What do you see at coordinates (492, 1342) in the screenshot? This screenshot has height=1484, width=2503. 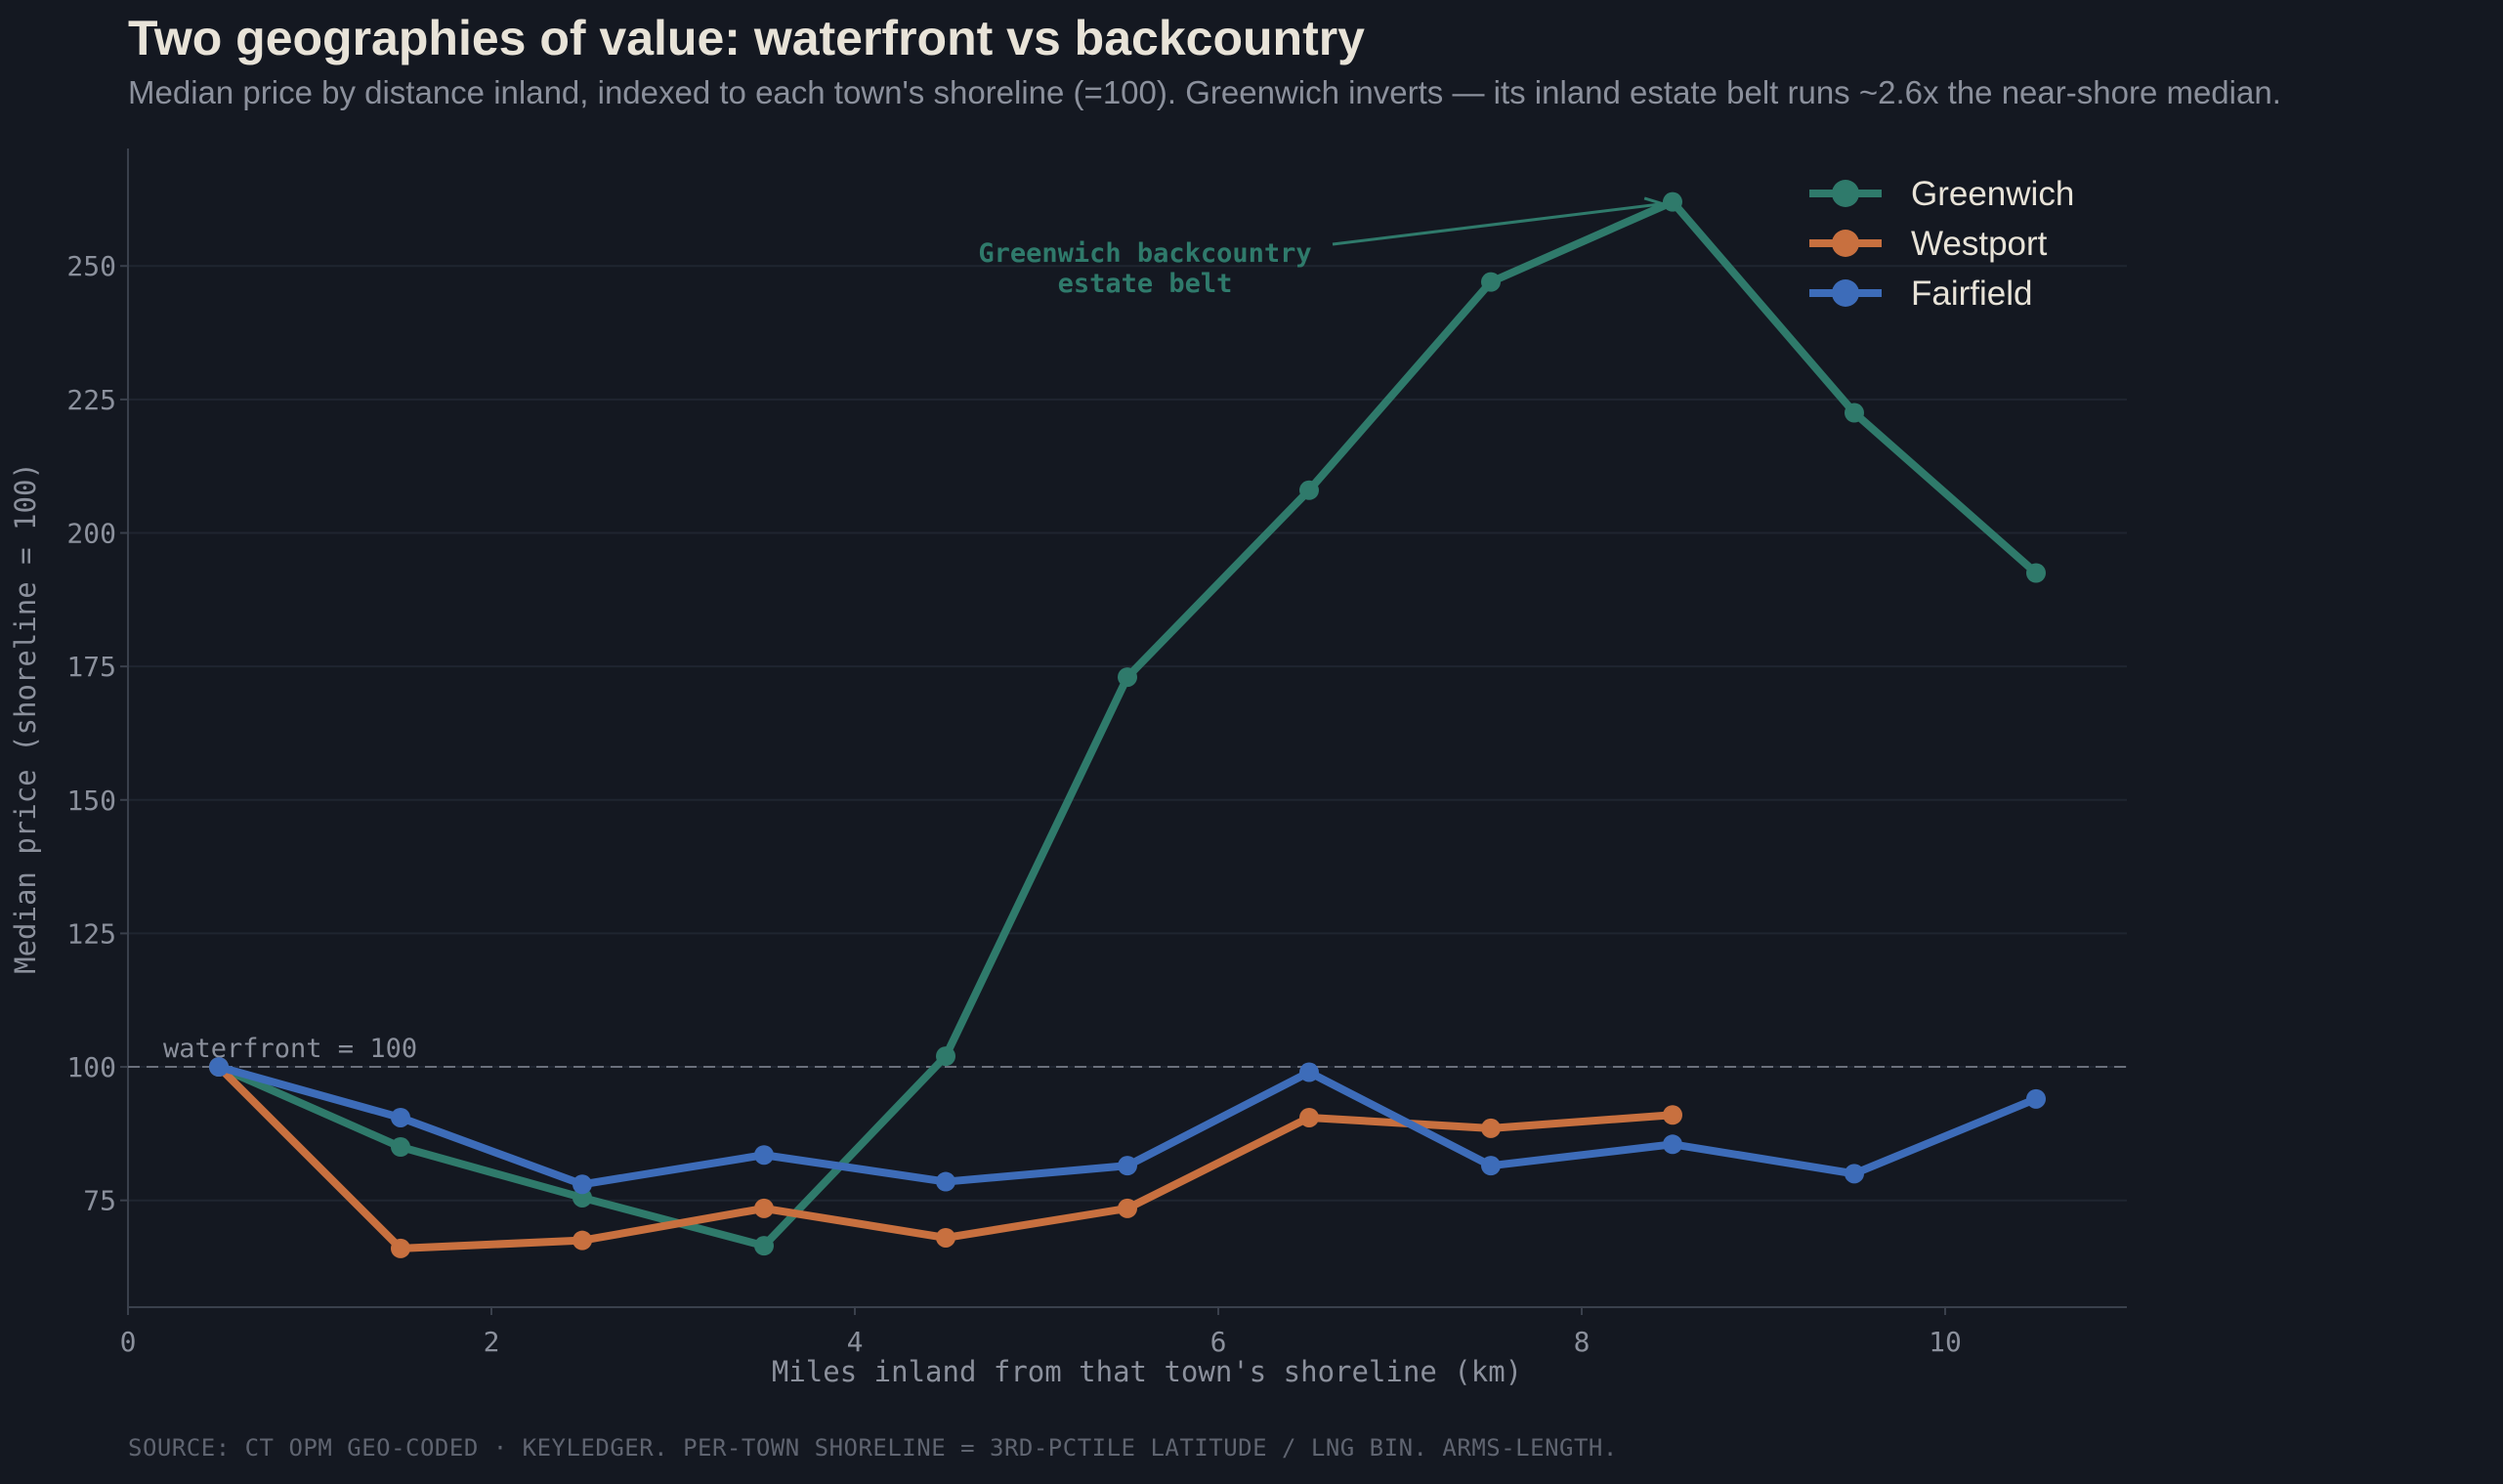 I see `x-tick-label: 2` at bounding box center [492, 1342].